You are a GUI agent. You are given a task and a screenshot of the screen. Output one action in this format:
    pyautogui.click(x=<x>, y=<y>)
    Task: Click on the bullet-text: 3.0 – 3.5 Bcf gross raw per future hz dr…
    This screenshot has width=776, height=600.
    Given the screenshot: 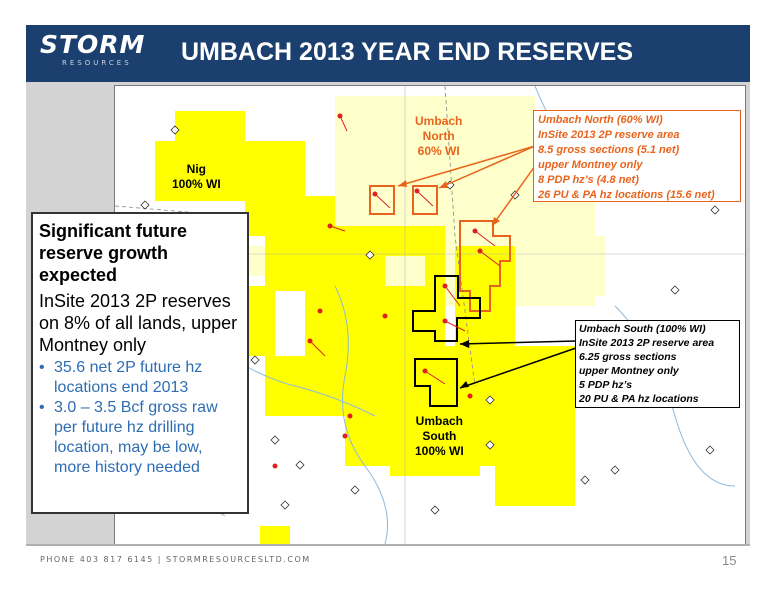 What is the action you would take?
    pyautogui.click(x=136, y=437)
    